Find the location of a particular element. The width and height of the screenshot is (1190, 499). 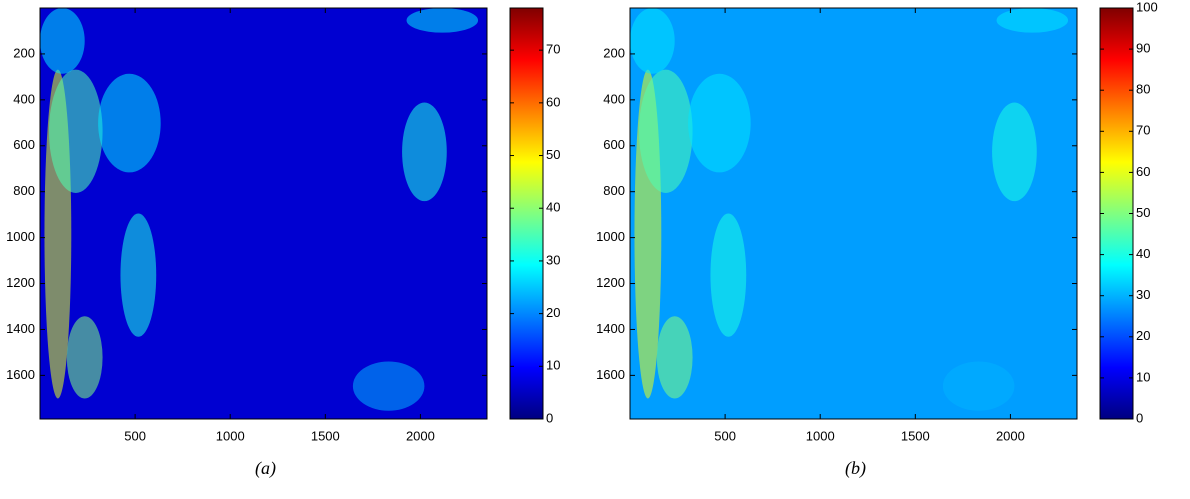

colorbar-tick-label: 80 is located at coordinates (1143, 89).